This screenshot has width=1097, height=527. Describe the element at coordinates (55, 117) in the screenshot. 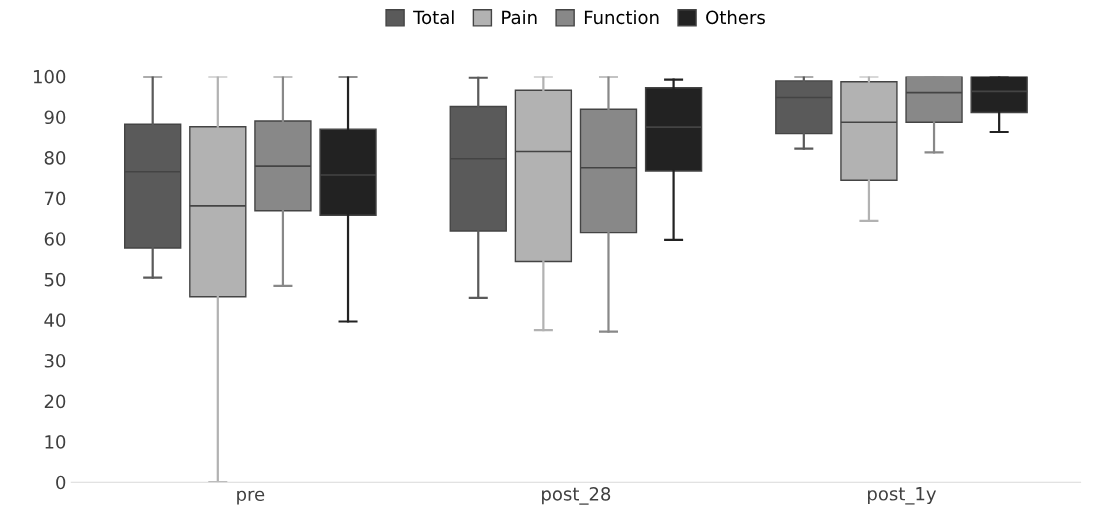

I see `y-tick-label: 90` at that location.